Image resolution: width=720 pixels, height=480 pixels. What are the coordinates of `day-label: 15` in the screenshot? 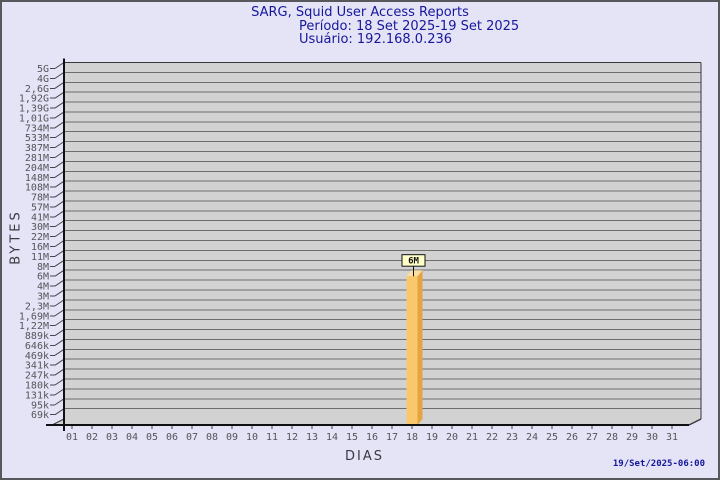 It's located at (352, 437).